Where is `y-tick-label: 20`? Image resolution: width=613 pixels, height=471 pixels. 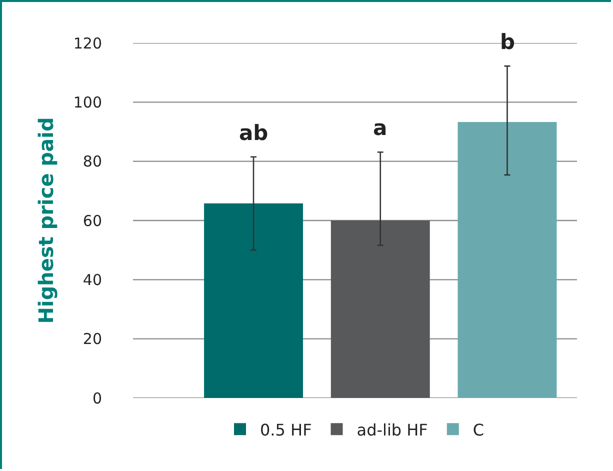 y-tick-label: 20 is located at coordinates (92, 339).